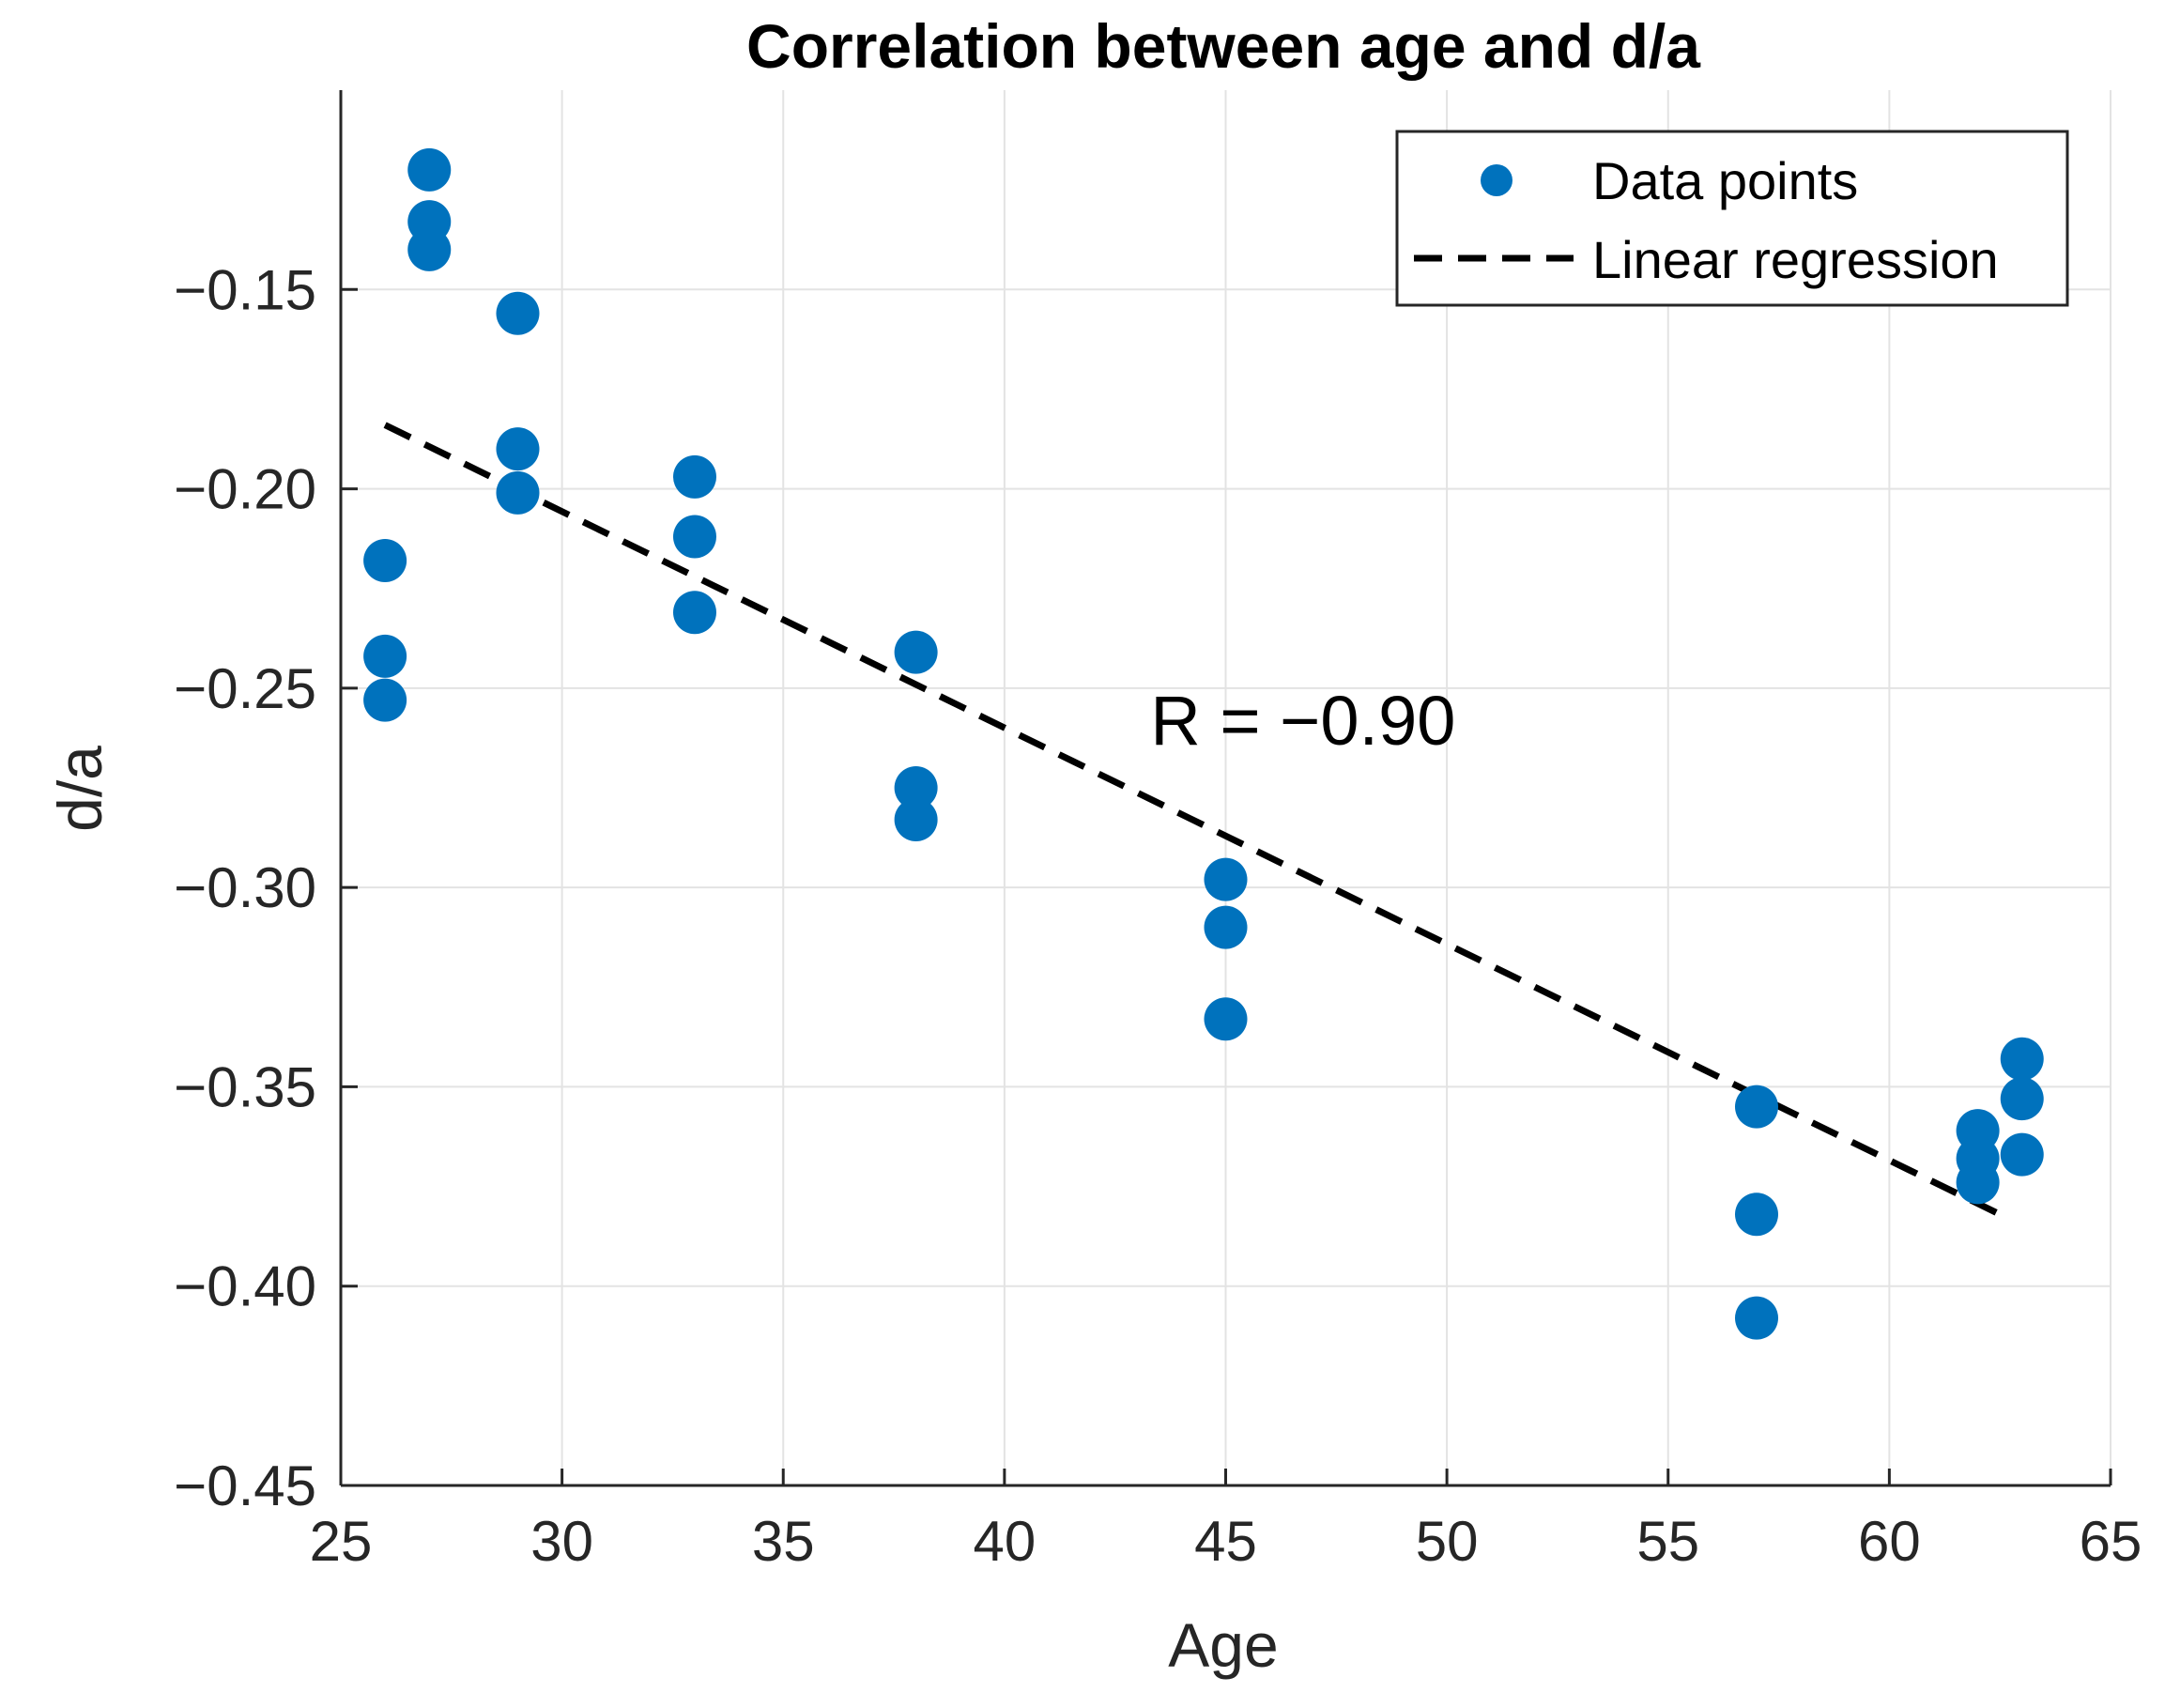  Describe the element at coordinates (783, 1542) in the screenshot. I see `x-tick-label: 35` at that location.